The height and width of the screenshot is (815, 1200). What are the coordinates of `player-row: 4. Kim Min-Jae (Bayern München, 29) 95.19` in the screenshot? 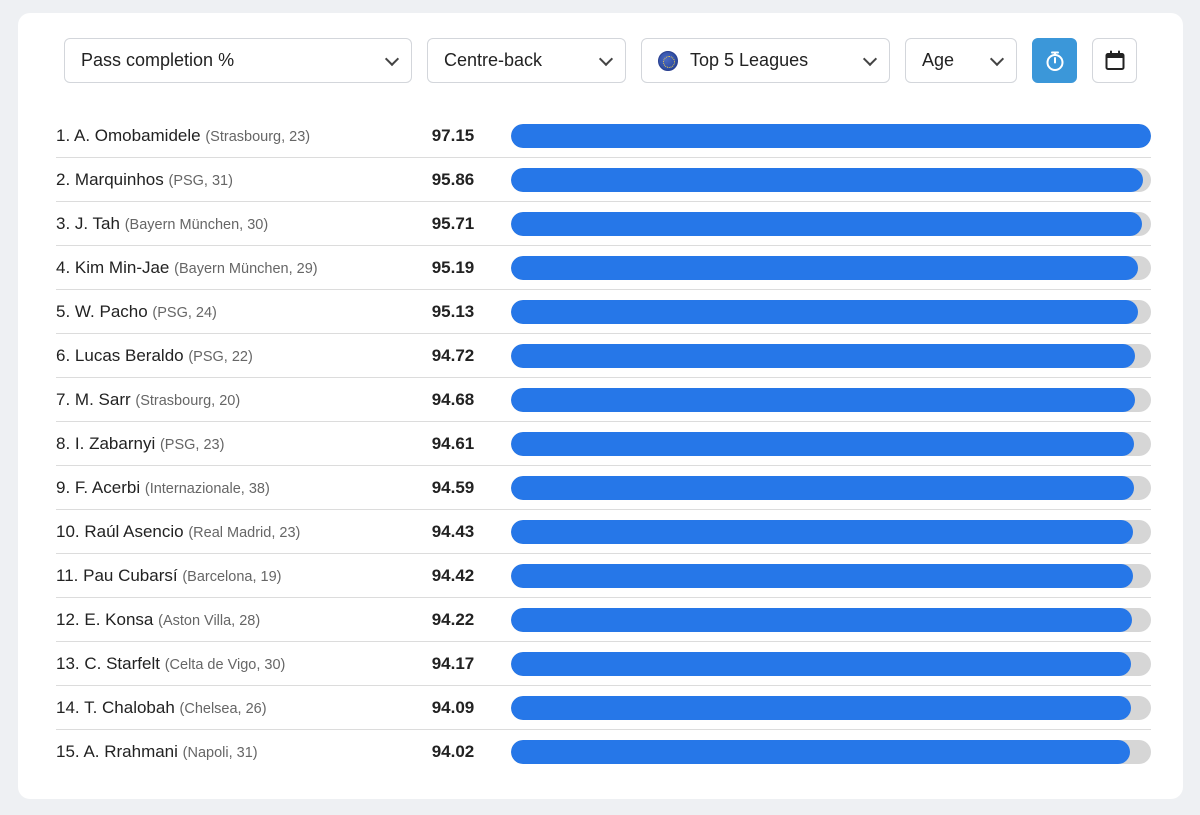 It's located at (603, 268).